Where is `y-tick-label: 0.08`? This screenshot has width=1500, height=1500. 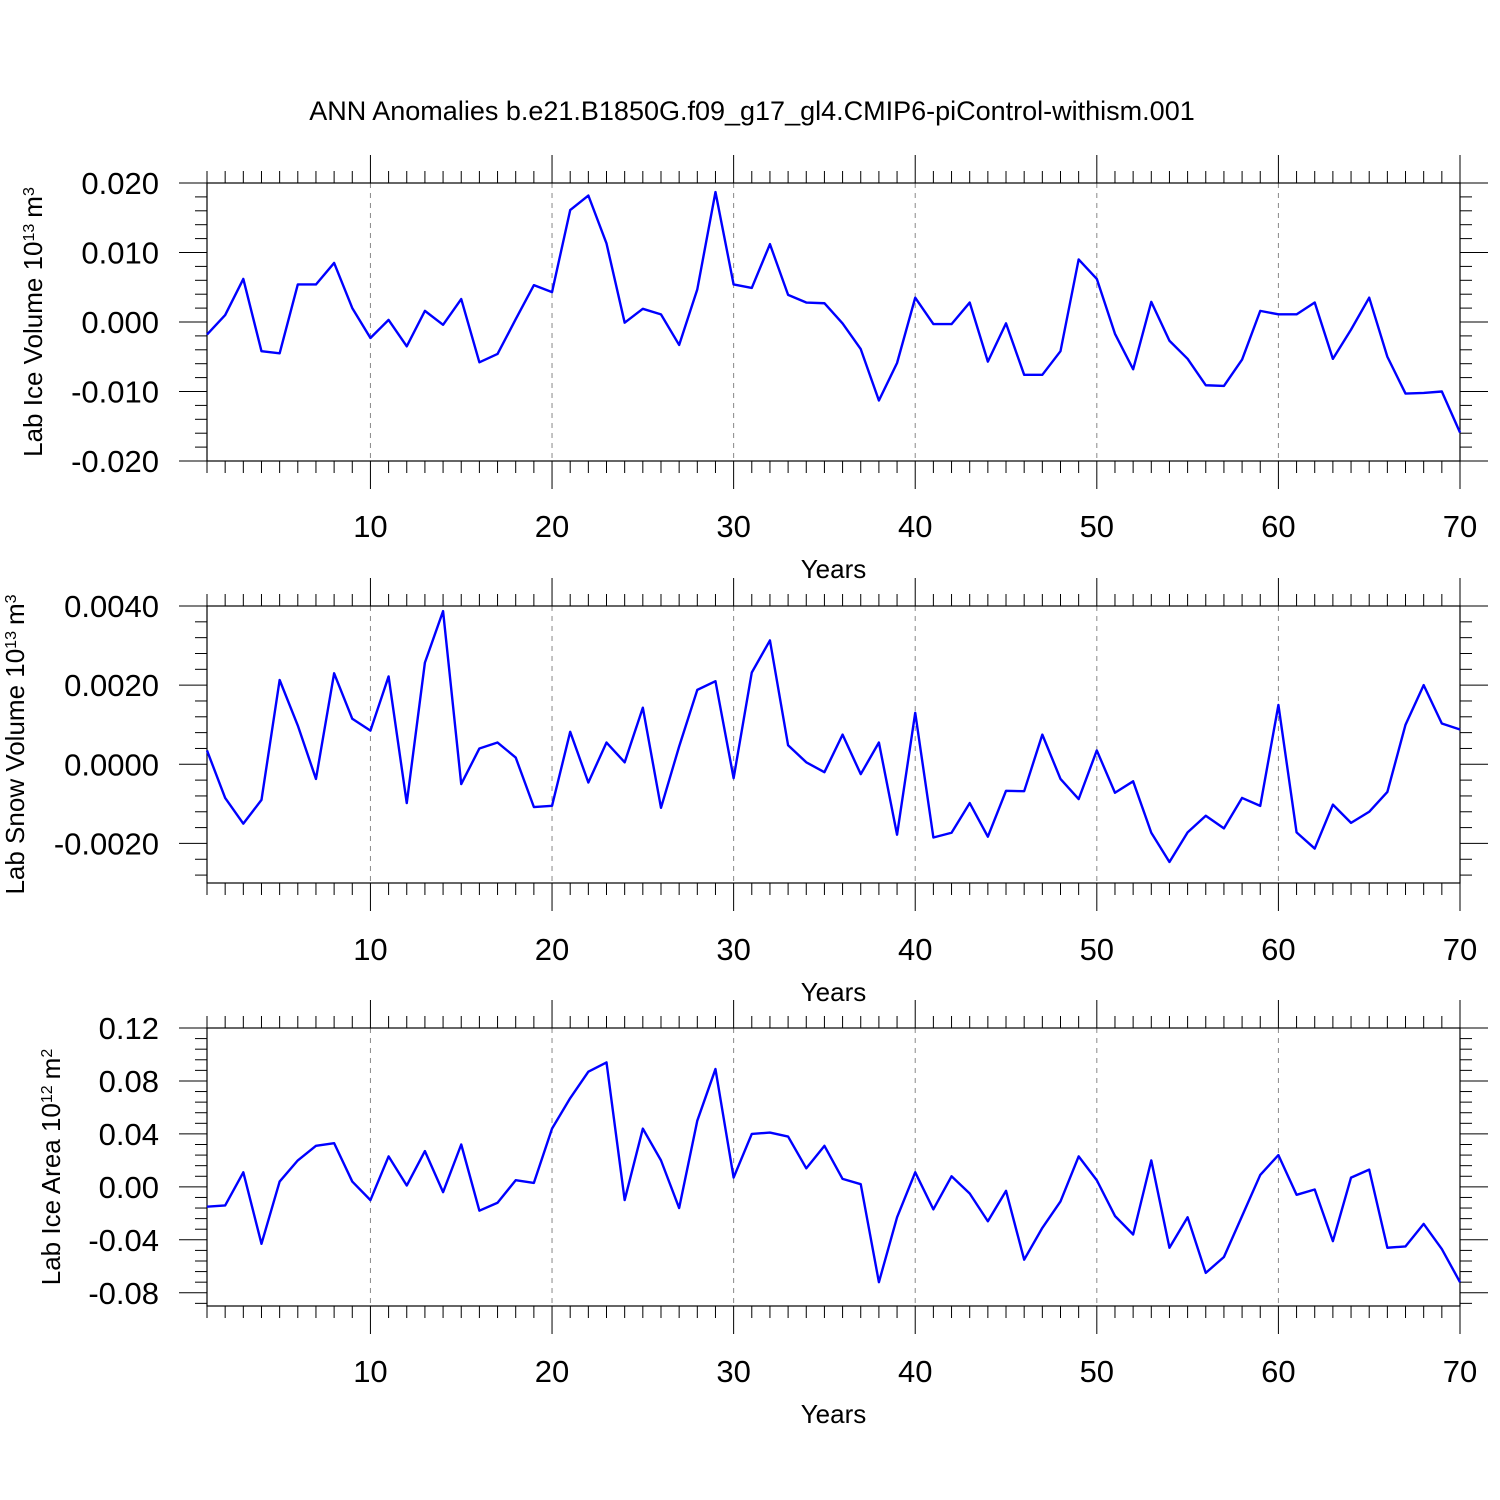
y-tick-label: 0.08 is located at coordinates (129, 1081).